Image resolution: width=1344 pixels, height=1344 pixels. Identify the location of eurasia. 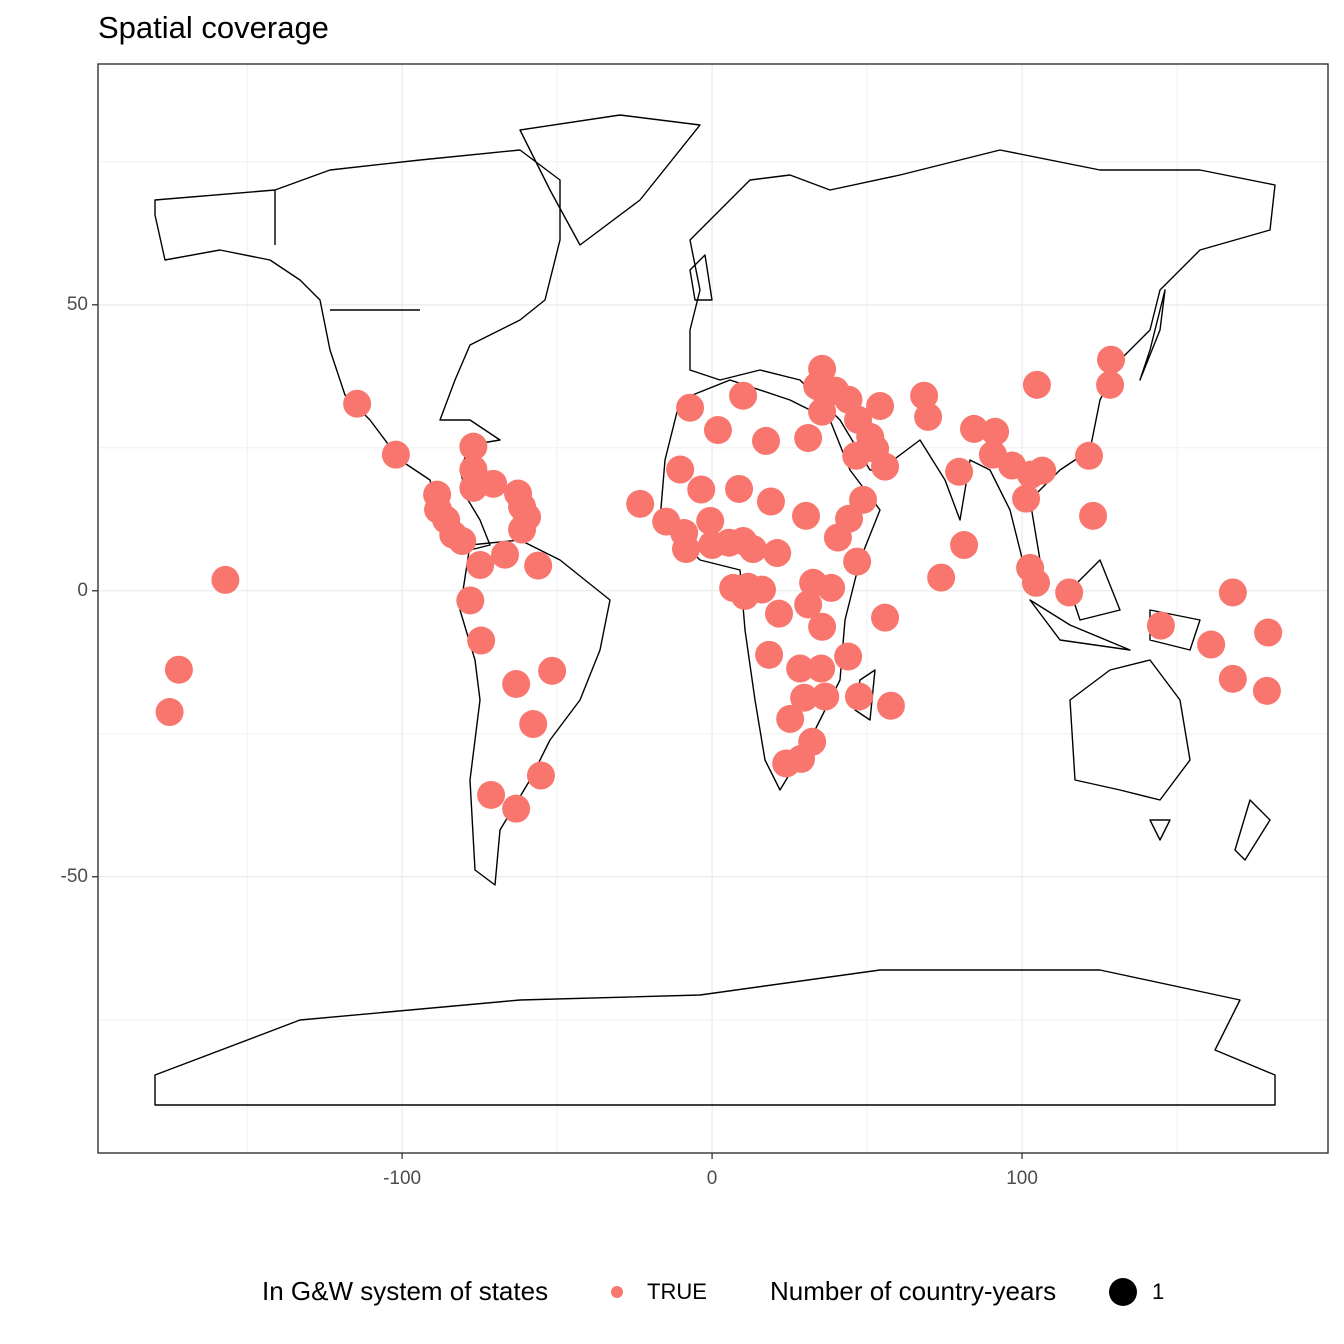
(982, 370).